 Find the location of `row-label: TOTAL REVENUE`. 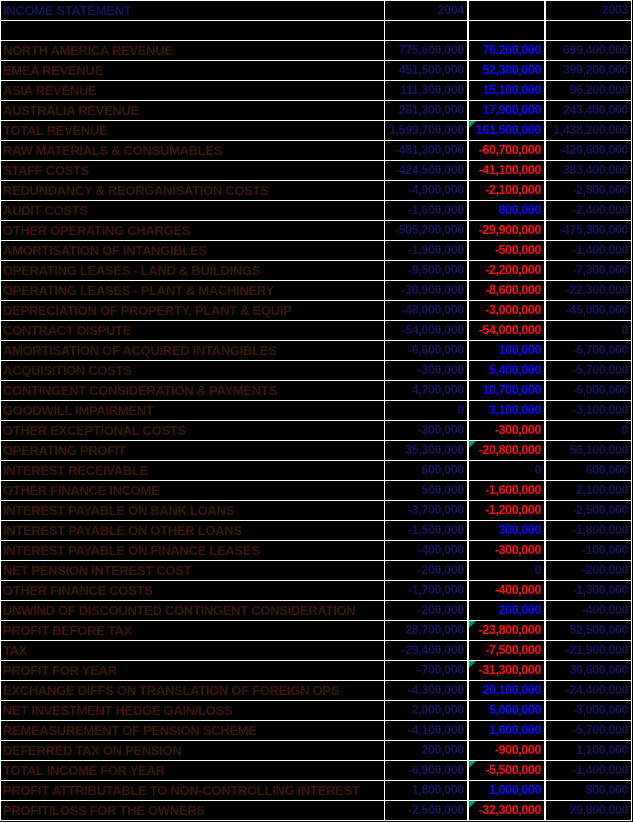

row-label: TOTAL REVENUE is located at coordinates (192, 130).